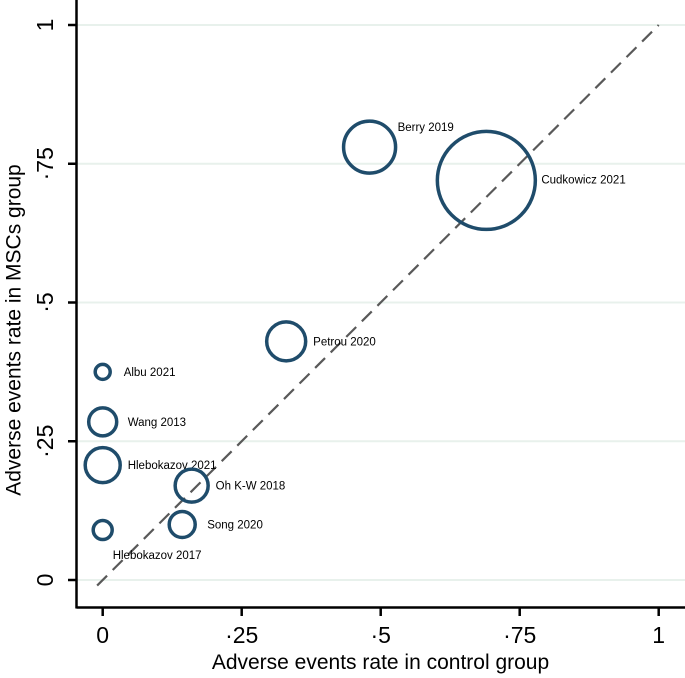 The width and height of the screenshot is (685, 678). Describe the element at coordinates (172, 466) in the screenshot. I see `bubble-label-hlebokazov-2021: Hlebokazov 2021` at that location.